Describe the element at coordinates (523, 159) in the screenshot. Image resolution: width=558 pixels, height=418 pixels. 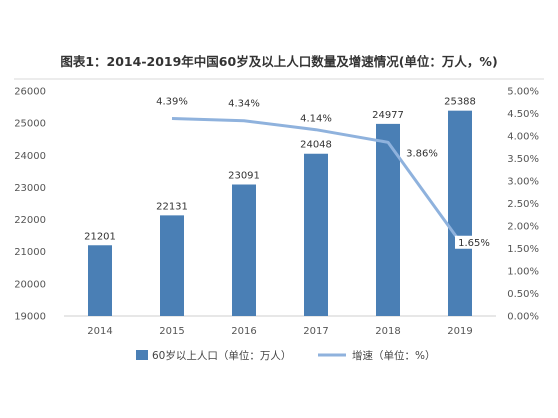
I see `right-axis-tick-label: 3.50%` at that location.